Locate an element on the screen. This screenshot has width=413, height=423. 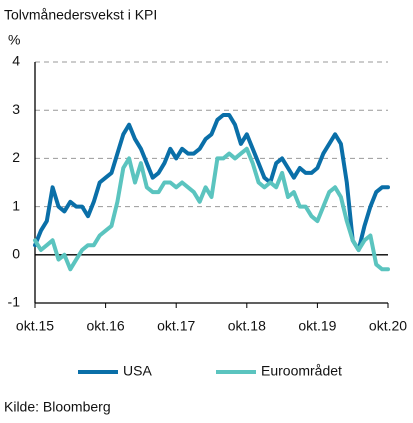
source: Kilde: Bloomberg is located at coordinates (57, 407).